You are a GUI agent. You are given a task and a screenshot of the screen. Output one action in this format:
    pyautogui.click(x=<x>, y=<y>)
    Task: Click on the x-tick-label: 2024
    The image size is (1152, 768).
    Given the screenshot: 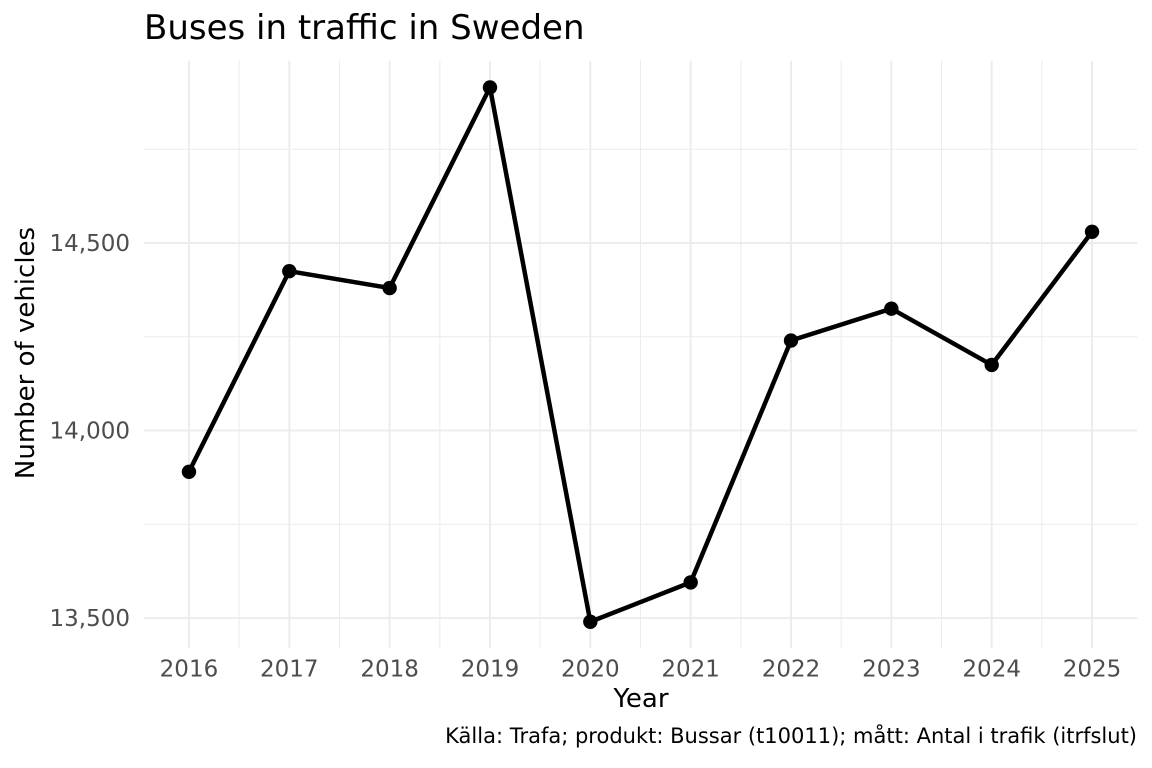 What is the action you would take?
    pyautogui.click(x=991, y=670)
    